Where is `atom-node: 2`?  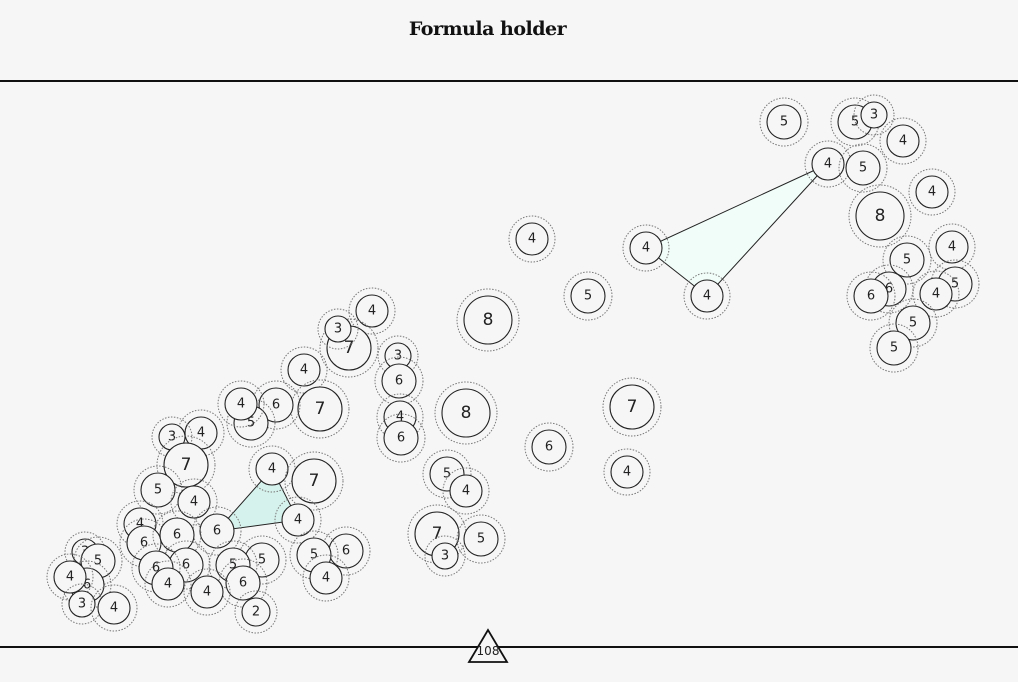 atom-node: 2 is located at coordinates (256, 612).